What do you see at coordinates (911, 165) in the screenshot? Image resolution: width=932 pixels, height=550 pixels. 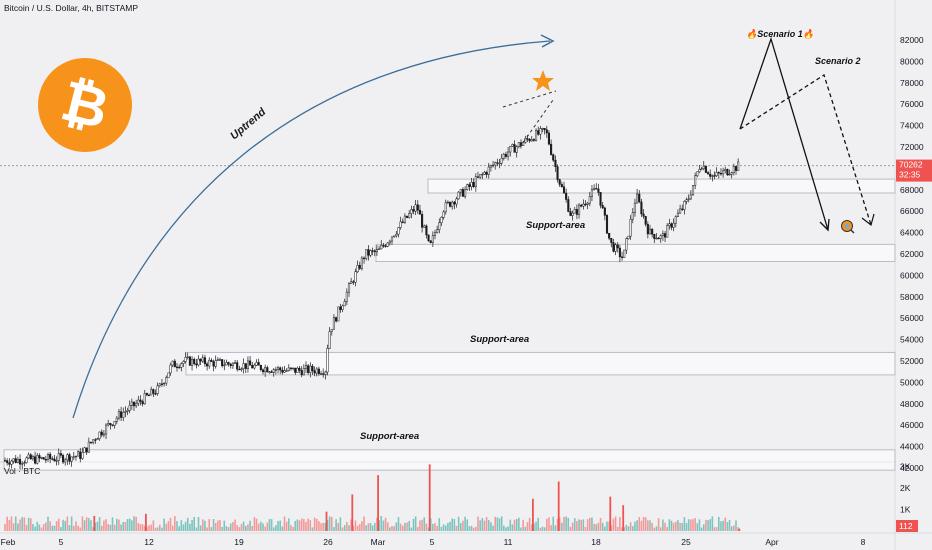 I see `last-price-value: 70262` at bounding box center [911, 165].